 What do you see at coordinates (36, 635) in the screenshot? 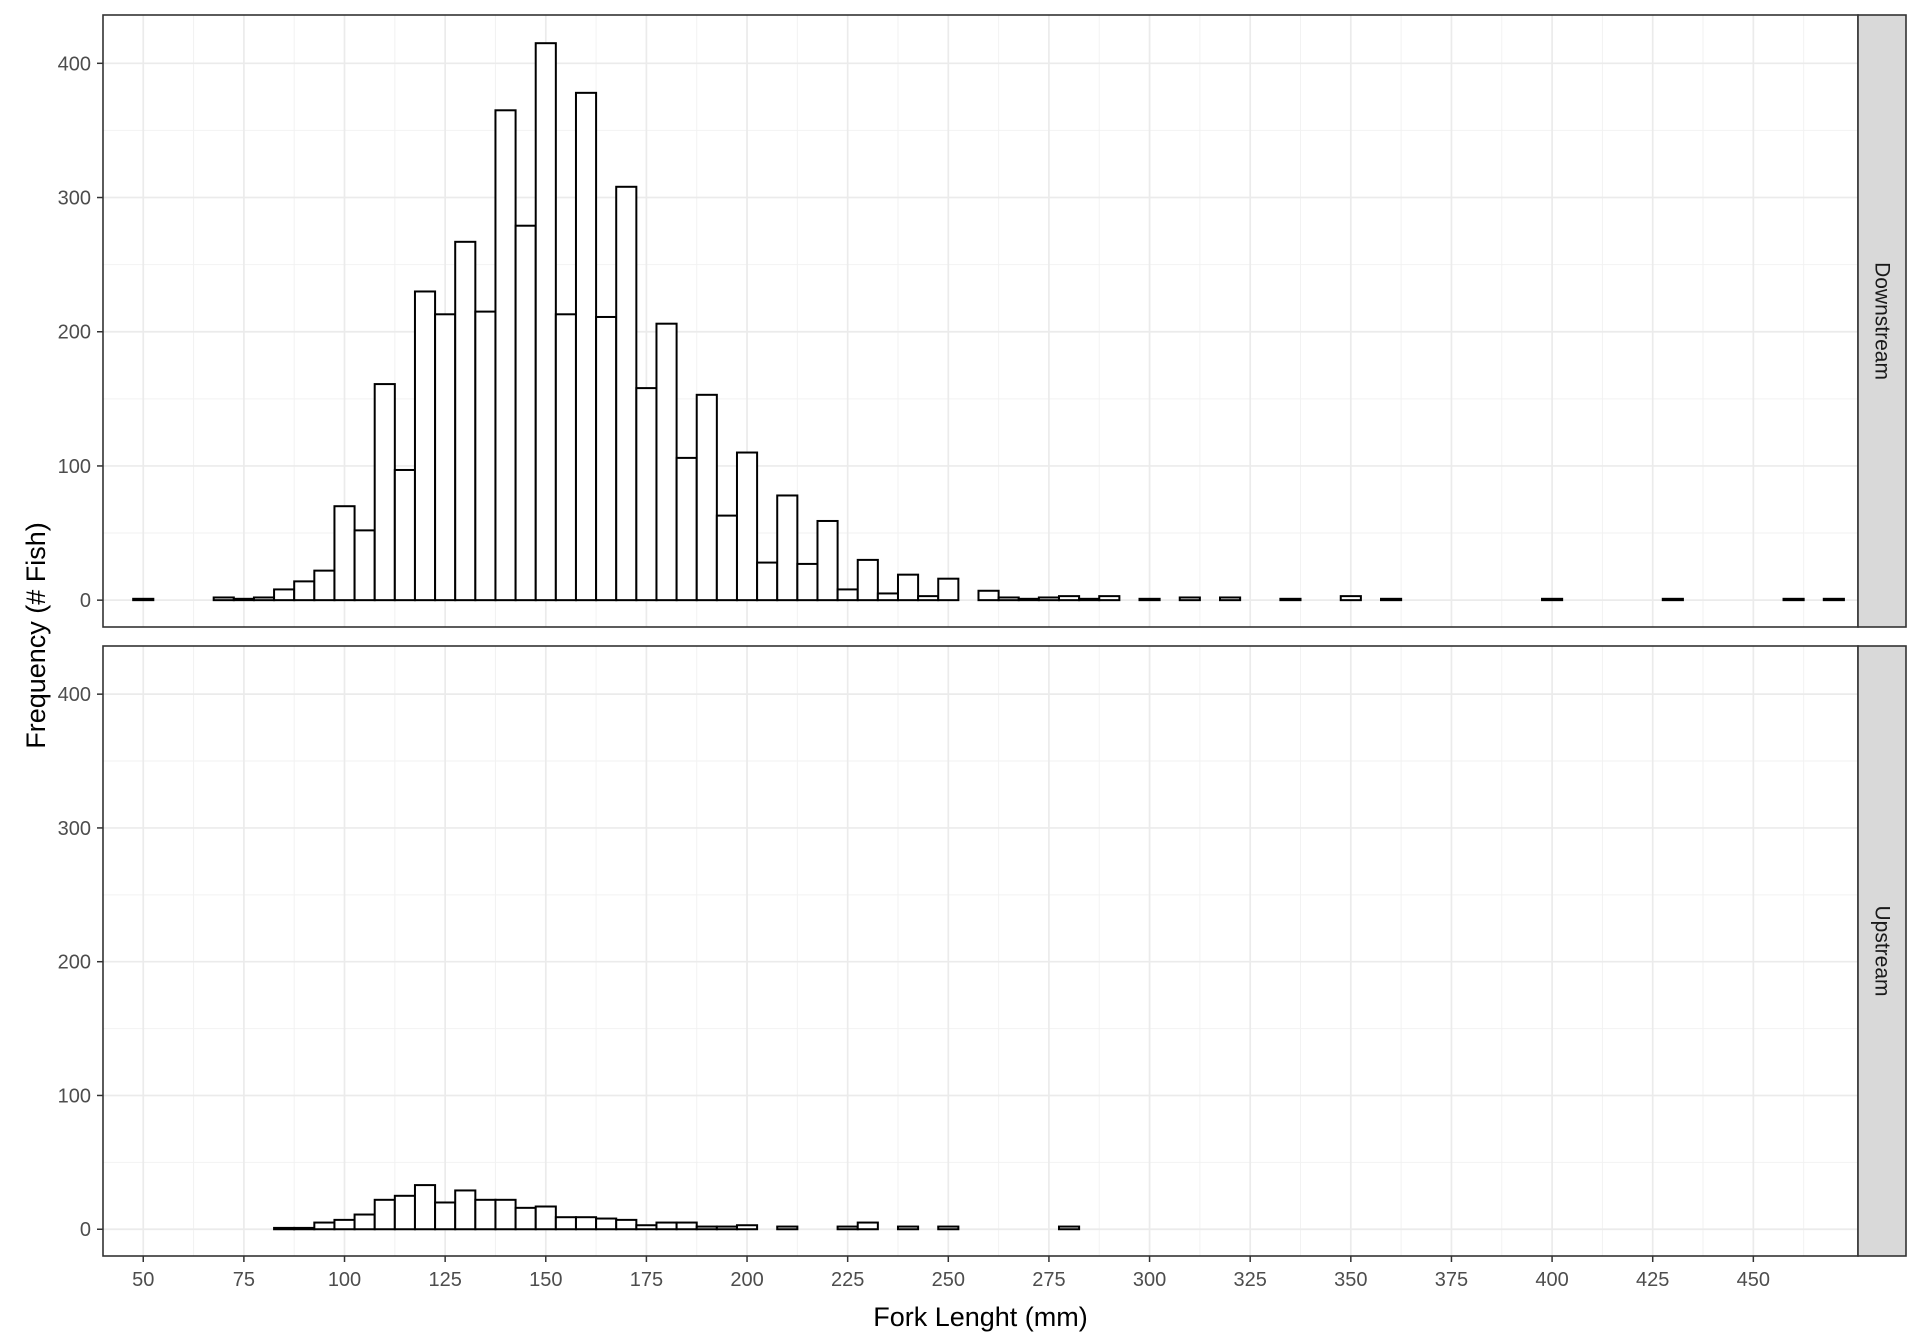
I see `y-axis-title: Frequency (# Fish)` at bounding box center [36, 635].